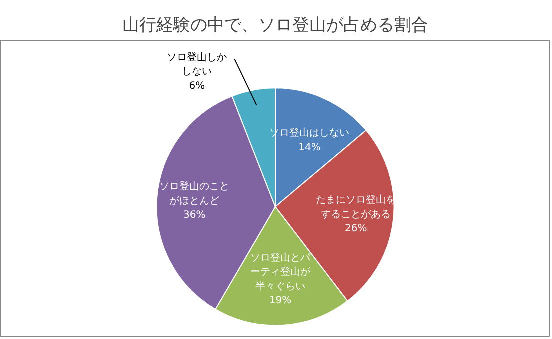  Describe the element at coordinates (275, 26) in the screenshot. I see `chart-title: 山行経験の中で、ソロ登山が占める割合` at that location.